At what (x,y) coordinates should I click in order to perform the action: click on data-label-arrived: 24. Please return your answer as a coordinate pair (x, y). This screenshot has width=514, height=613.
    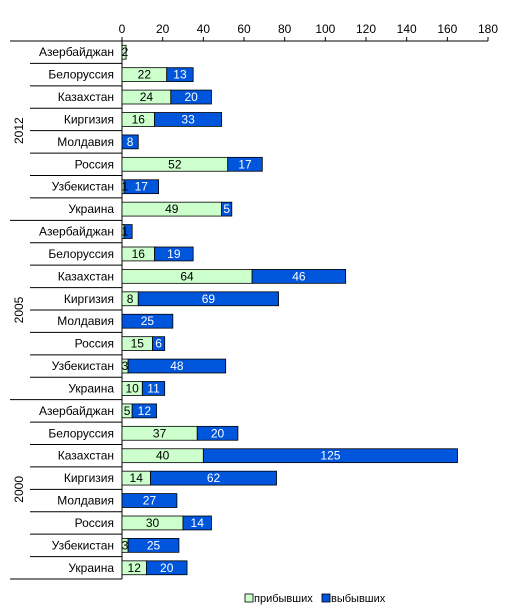
    Looking at the image, I should click on (147, 97).